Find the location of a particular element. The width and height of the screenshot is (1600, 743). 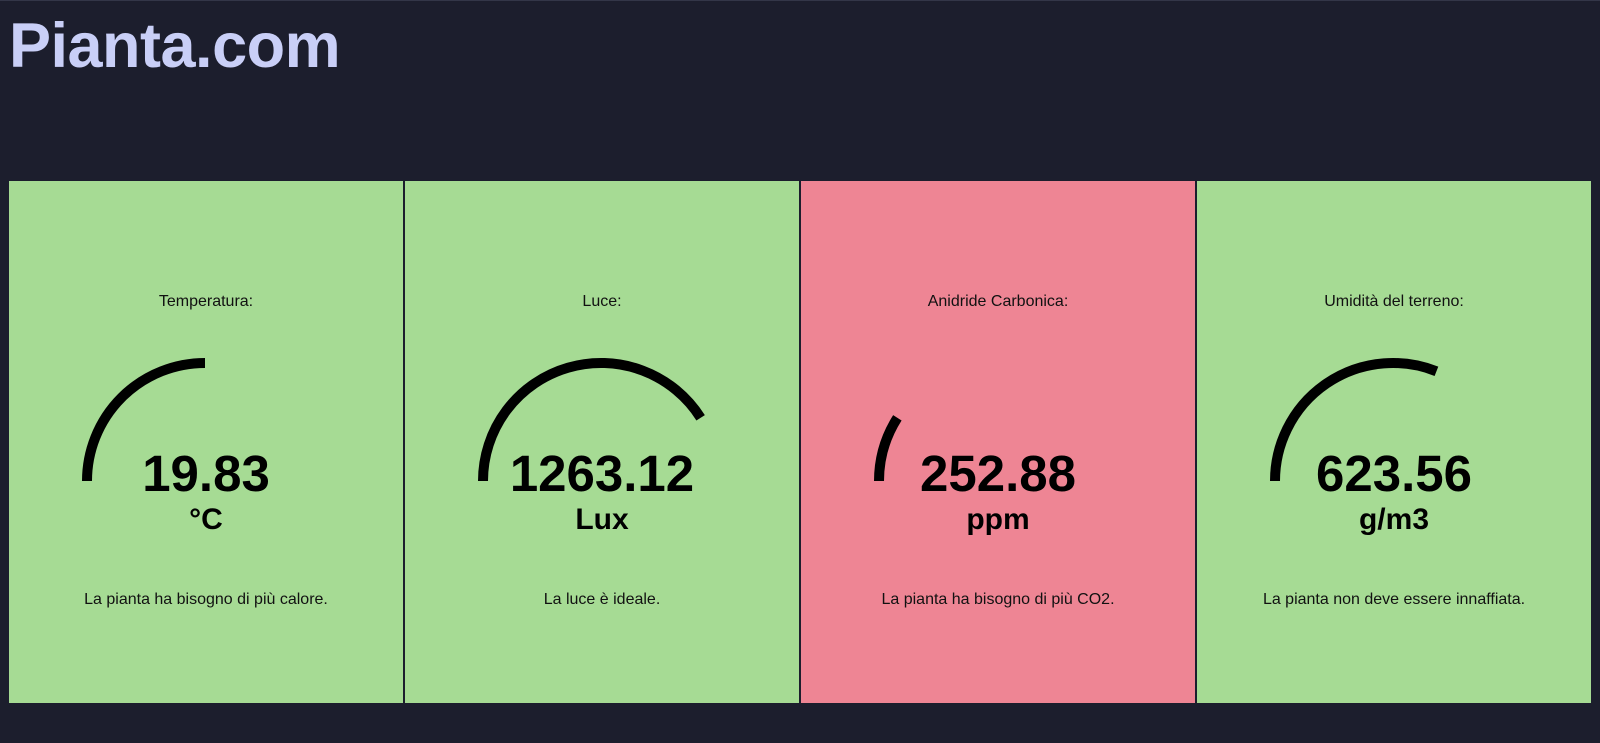

light-gauge-arc is located at coordinates (591, 420).